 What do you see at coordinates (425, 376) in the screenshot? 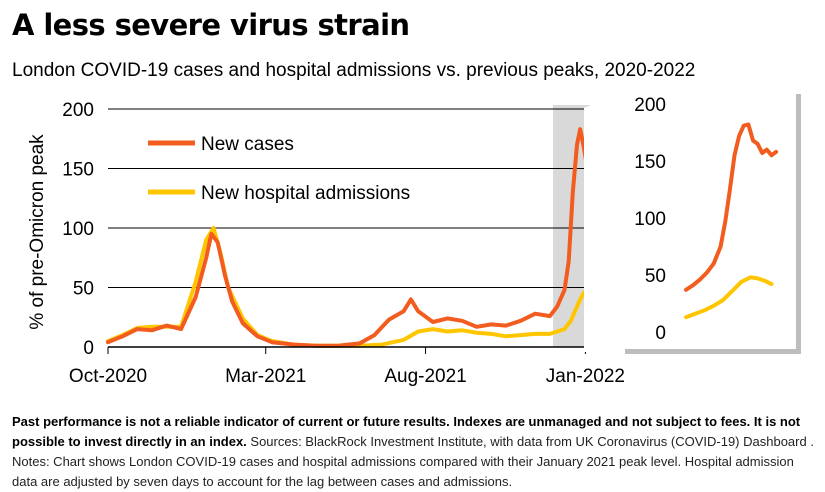
I see `x-tick-label: Aug-2021` at bounding box center [425, 376].